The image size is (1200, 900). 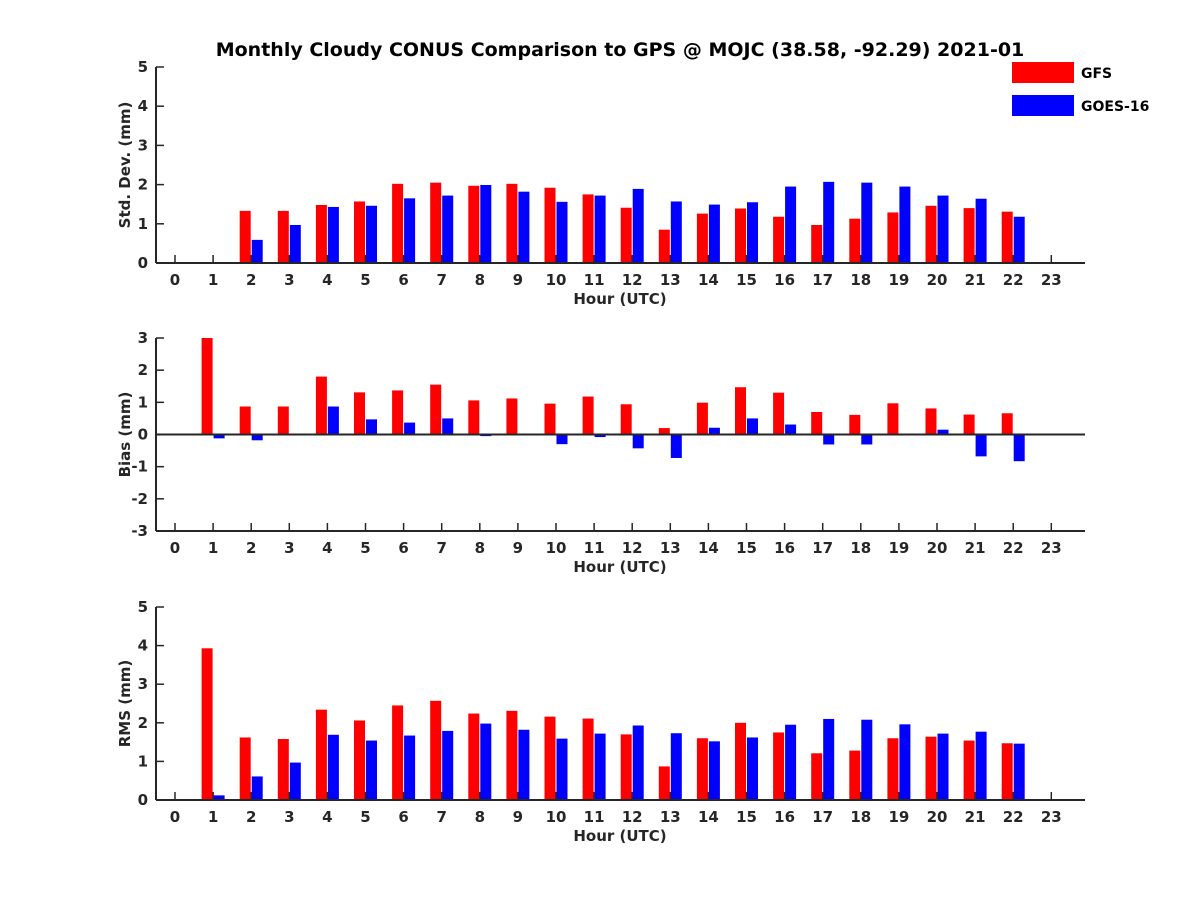 What do you see at coordinates (1051, 548) in the screenshot?
I see `x-tick-label-bias: 23` at bounding box center [1051, 548].